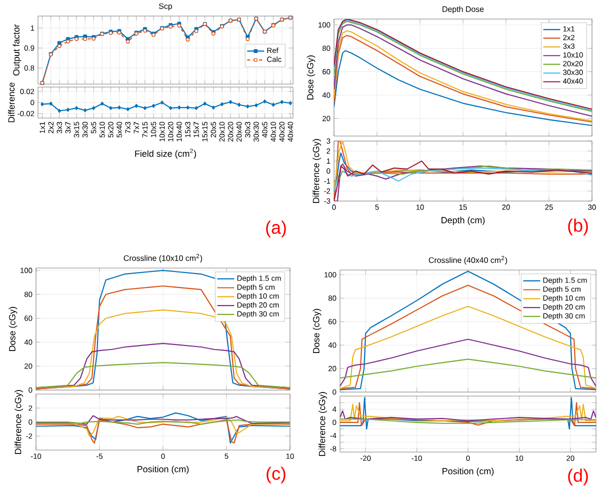 The width and height of the screenshot is (600, 494). I want to click on y-axis-title: Difference, so click(11, 102).